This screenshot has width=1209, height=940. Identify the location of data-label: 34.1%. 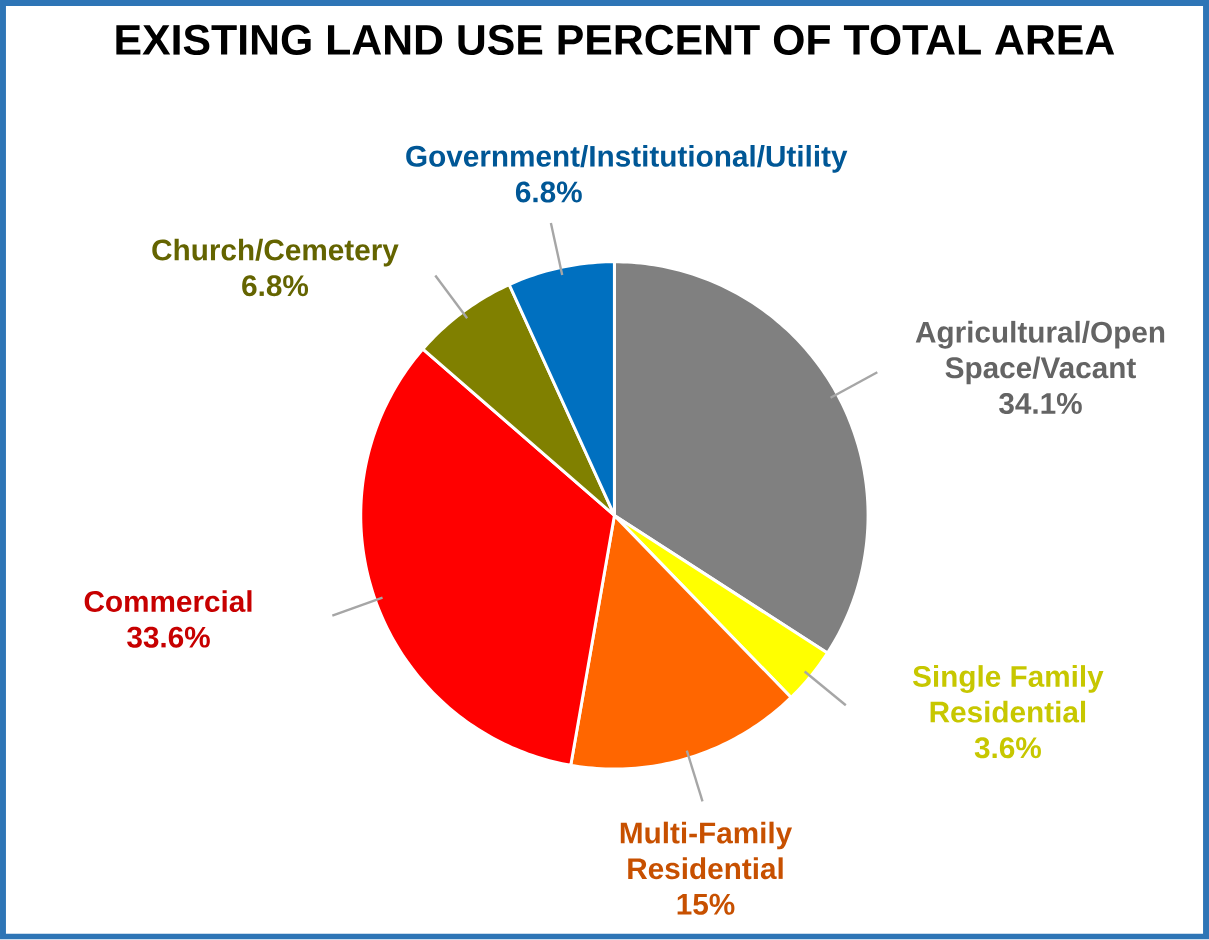
(1040, 404).